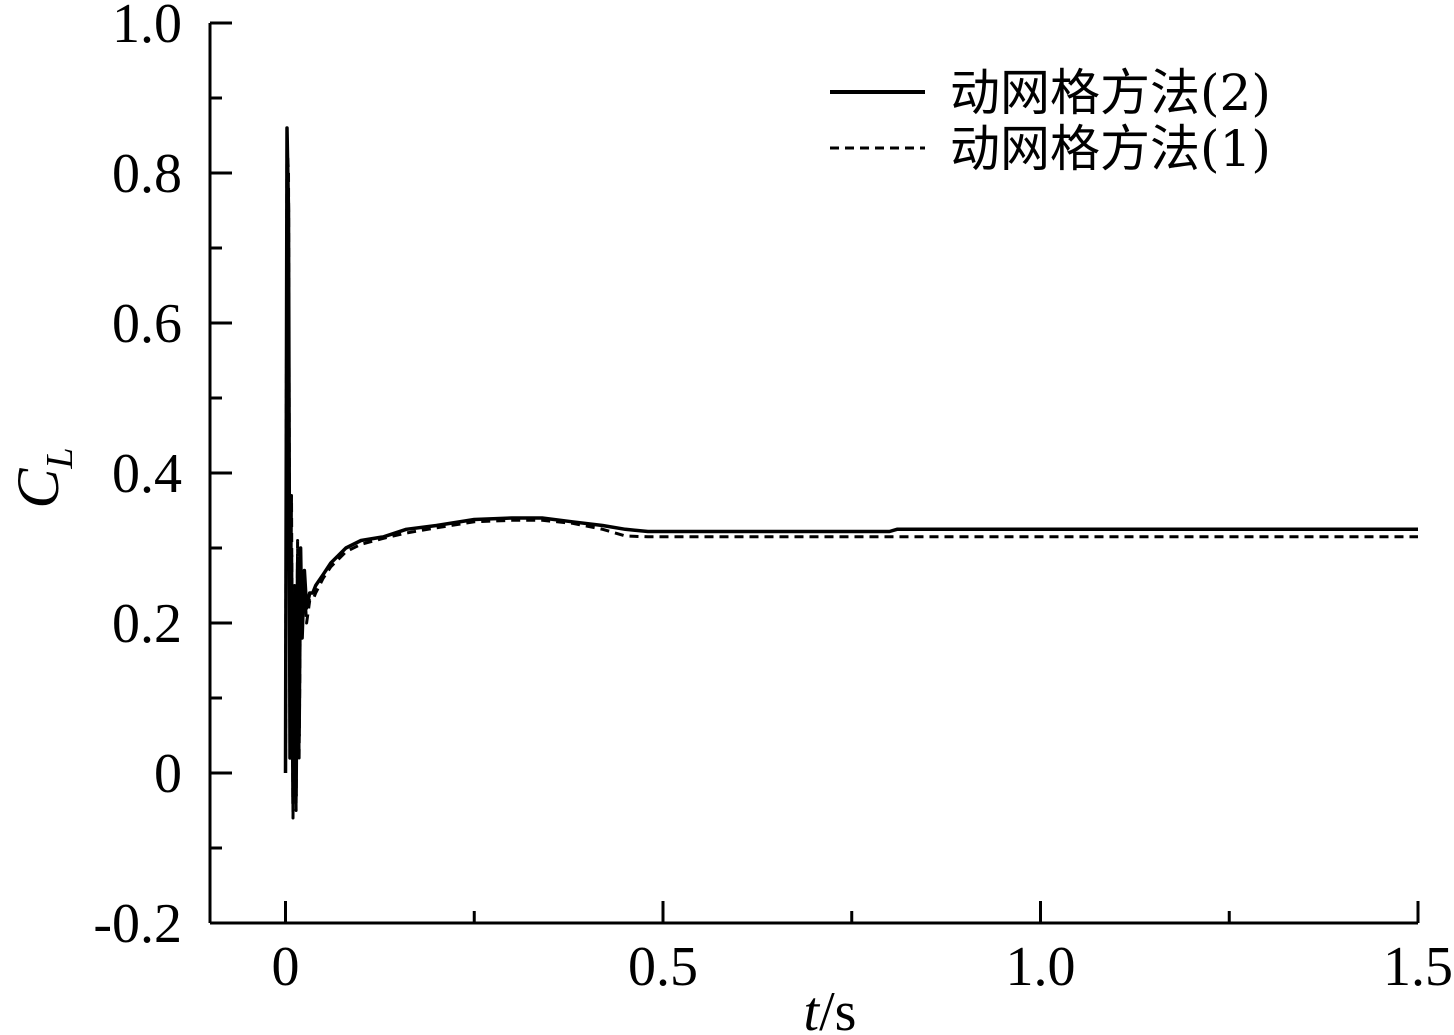 Image resolution: width=1454 pixels, height=1035 pixels. I want to click on x-tick-label: 0, so click(286, 967).